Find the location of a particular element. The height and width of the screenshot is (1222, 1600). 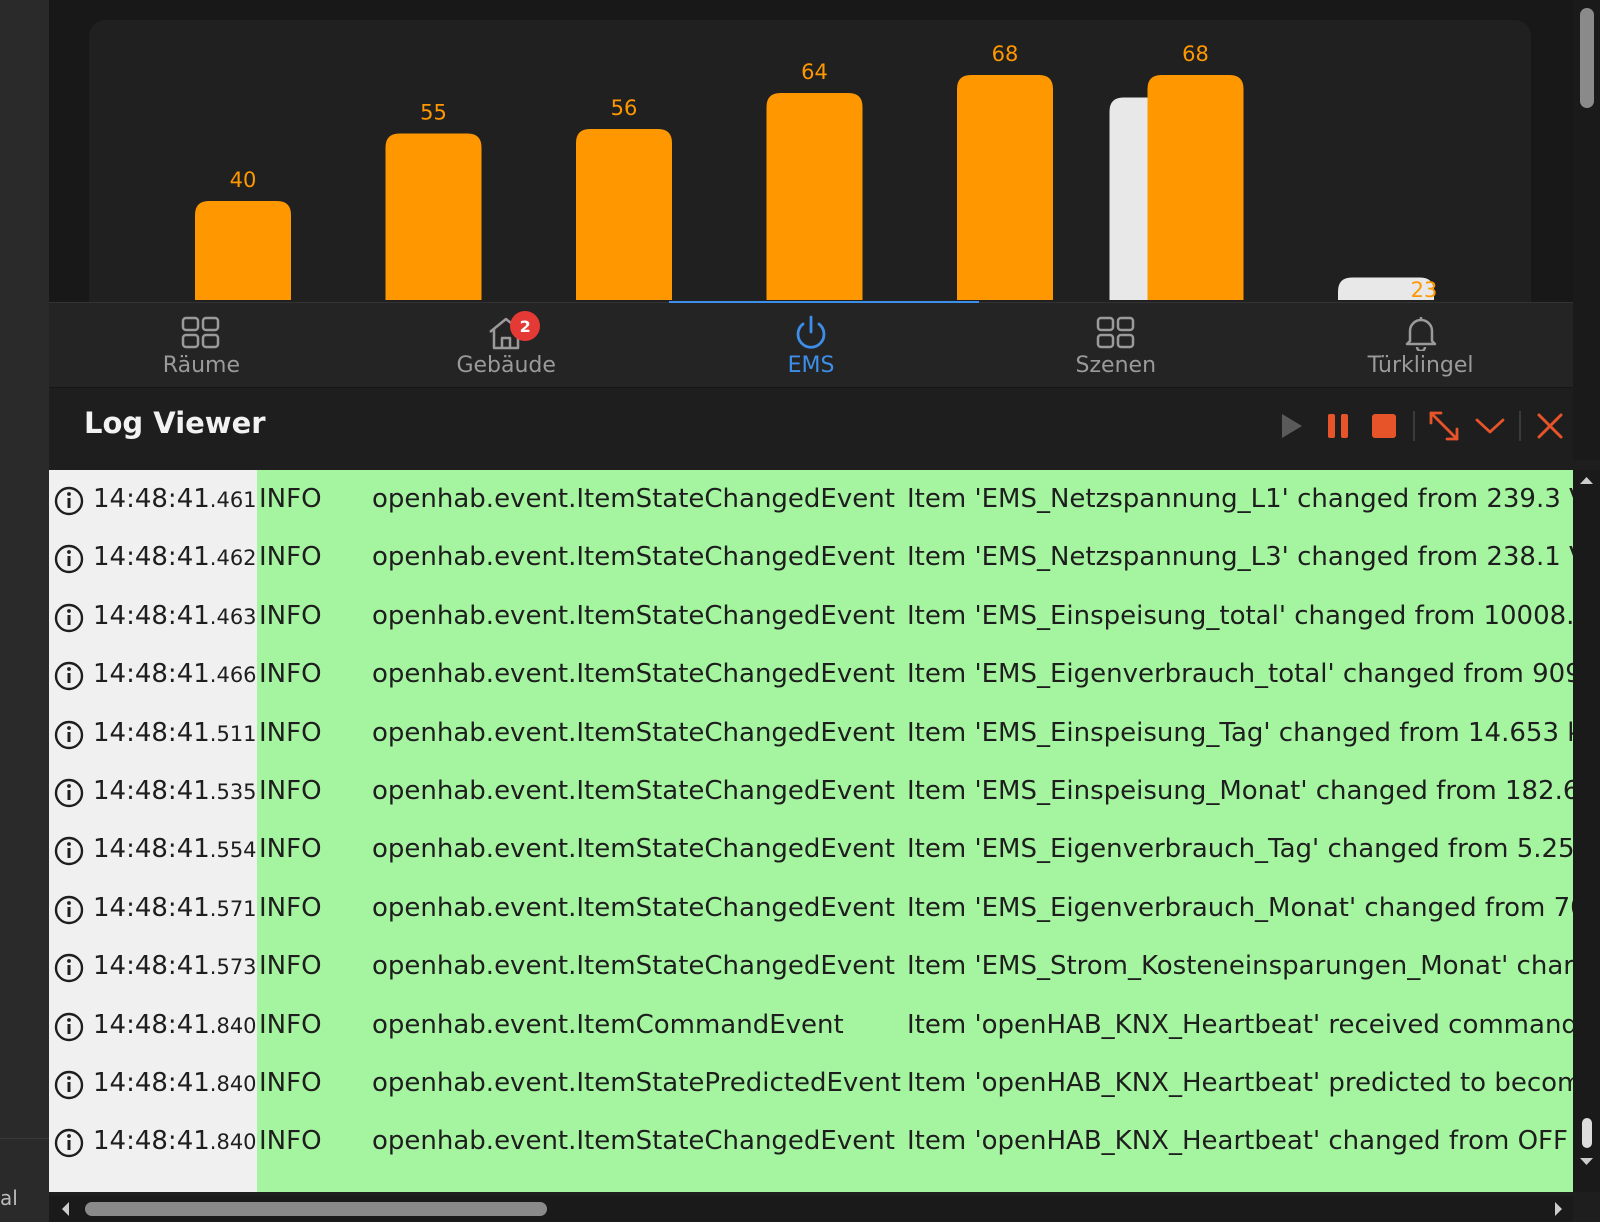

log-time-column is located at coordinates (153, 831).